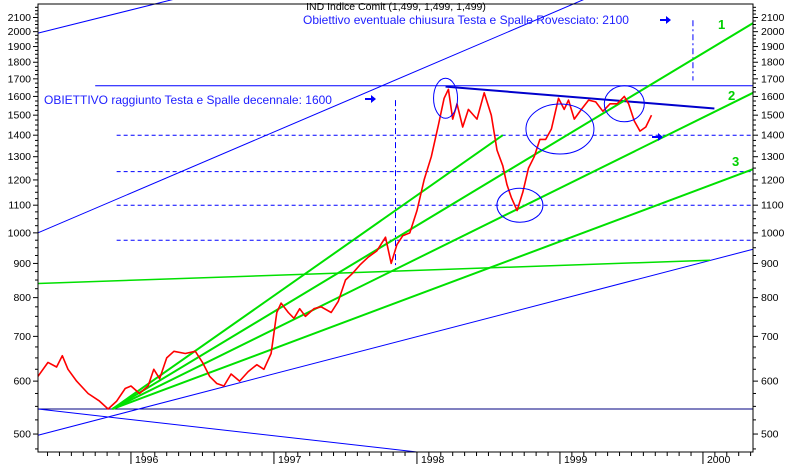  I want to click on x-tick-label: 1998, so click(433, 460).